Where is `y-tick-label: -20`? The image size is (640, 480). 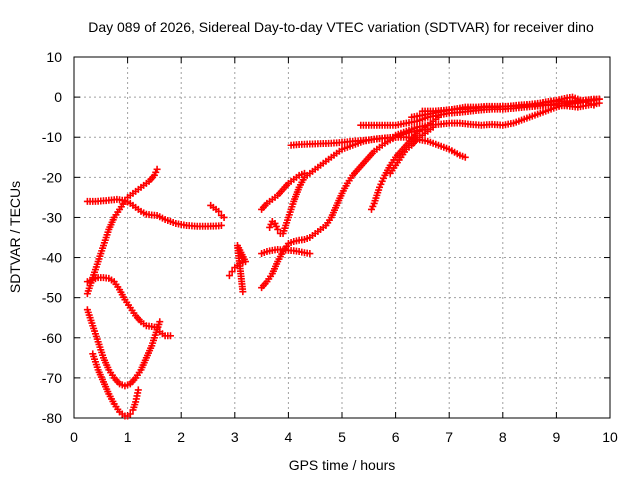
y-tick-label: -20 is located at coordinates (52, 177).